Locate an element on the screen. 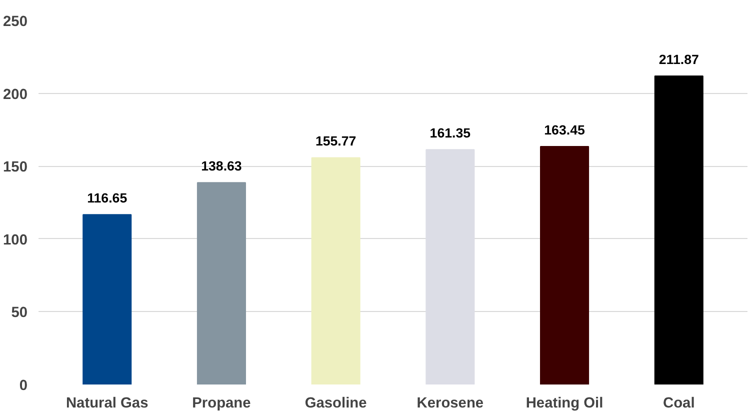  x-tick-label: Kerosene is located at coordinates (450, 404).